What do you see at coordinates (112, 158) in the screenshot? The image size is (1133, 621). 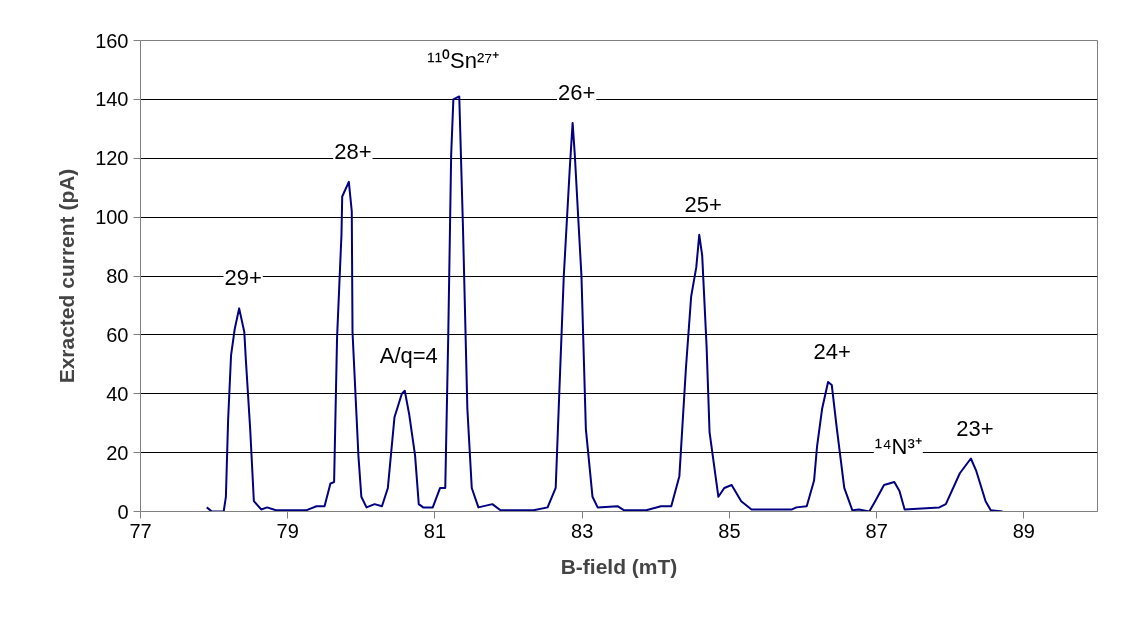 I see `y-tick-label: 120` at bounding box center [112, 158].